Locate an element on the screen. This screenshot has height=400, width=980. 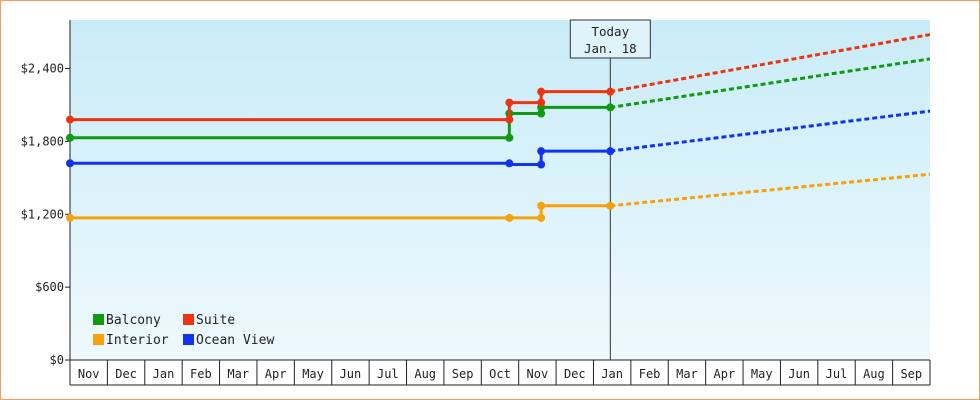
y-tick-label: $1,200 is located at coordinates (42, 214).